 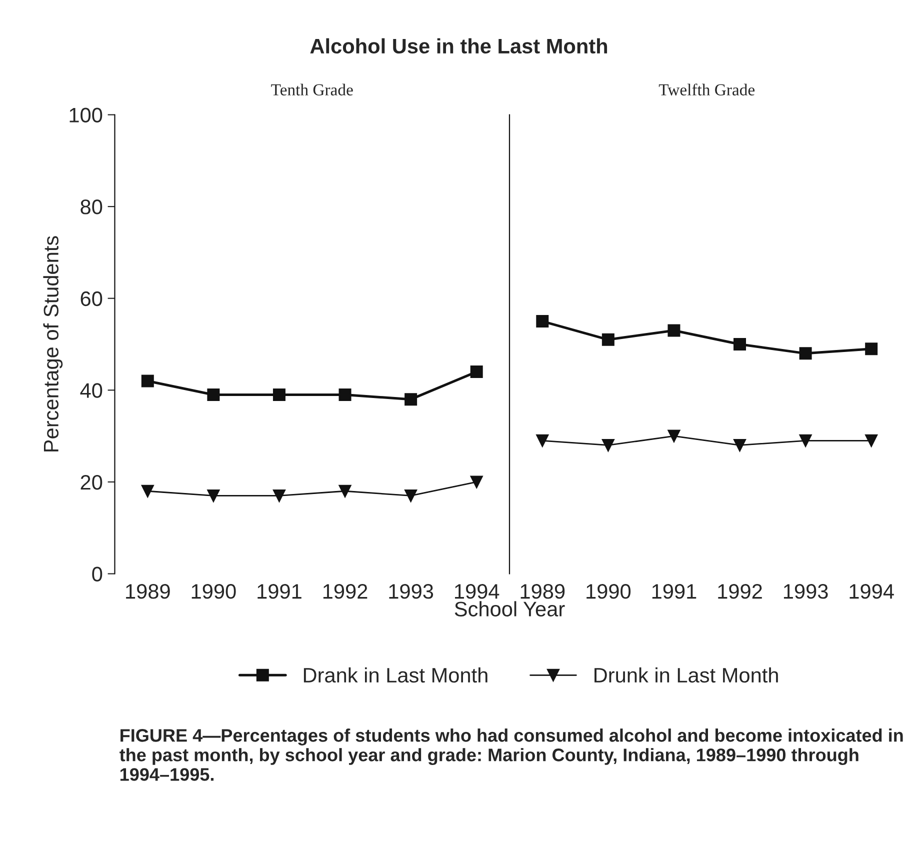 What do you see at coordinates (53, 344) in the screenshot?
I see `y-axis-title: Percentage of Students` at bounding box center [53, 344].